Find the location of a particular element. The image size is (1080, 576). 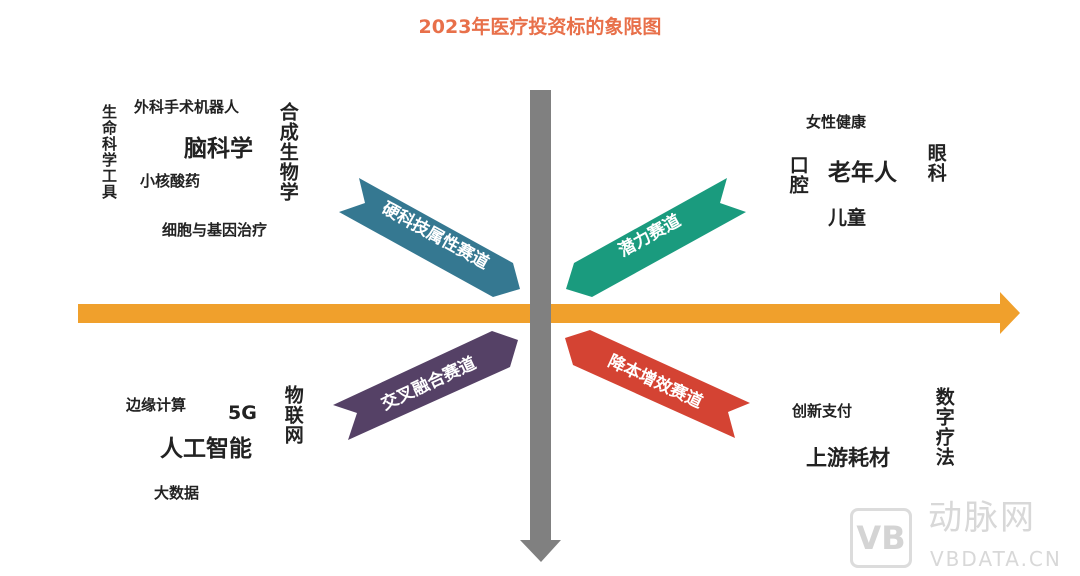

label-small-nucleic-acid: 小核酸药 is located at coordinates (170, 181).